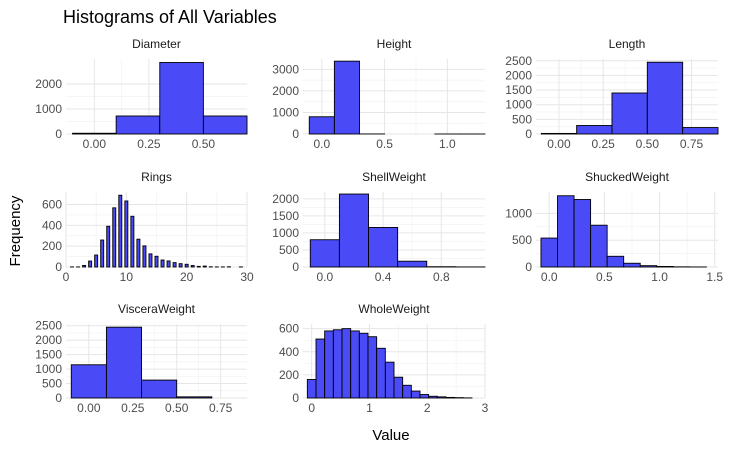 The width and height of the screenshot is (729, 455). I want to click on chart-title: Histograms of All Variables, so click(170, 17).